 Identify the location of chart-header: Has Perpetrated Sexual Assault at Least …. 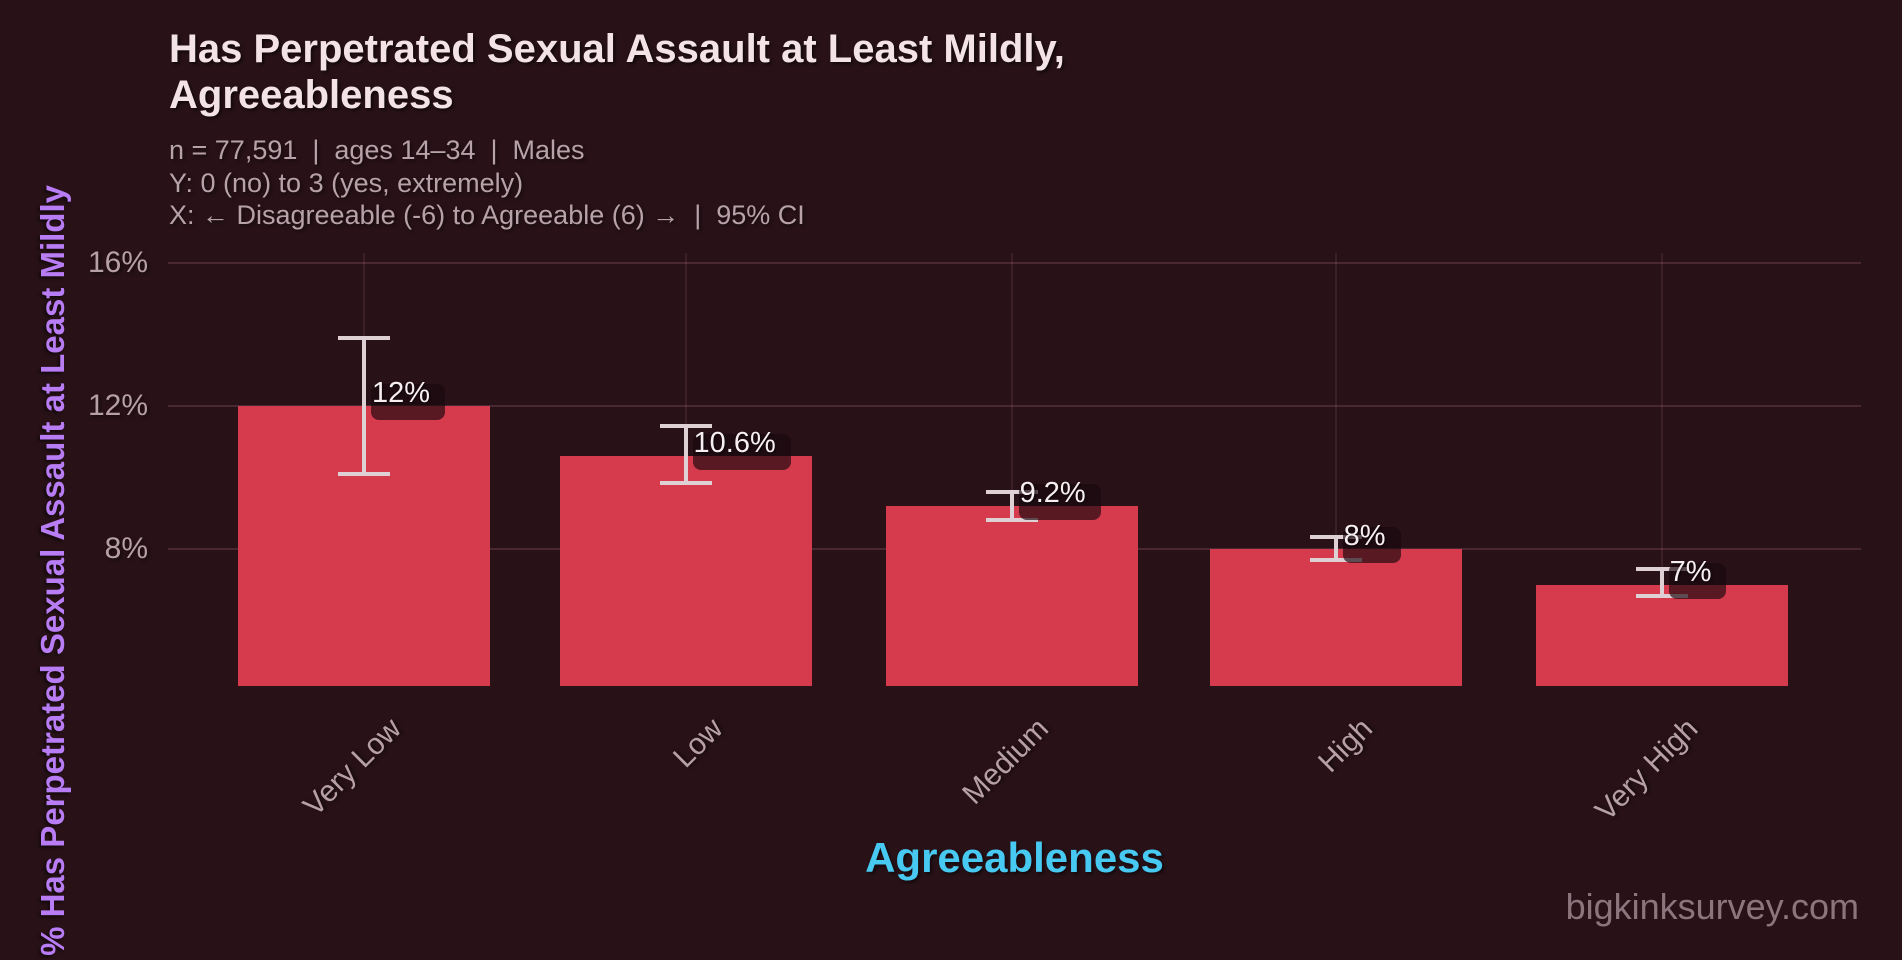
(617, 129).